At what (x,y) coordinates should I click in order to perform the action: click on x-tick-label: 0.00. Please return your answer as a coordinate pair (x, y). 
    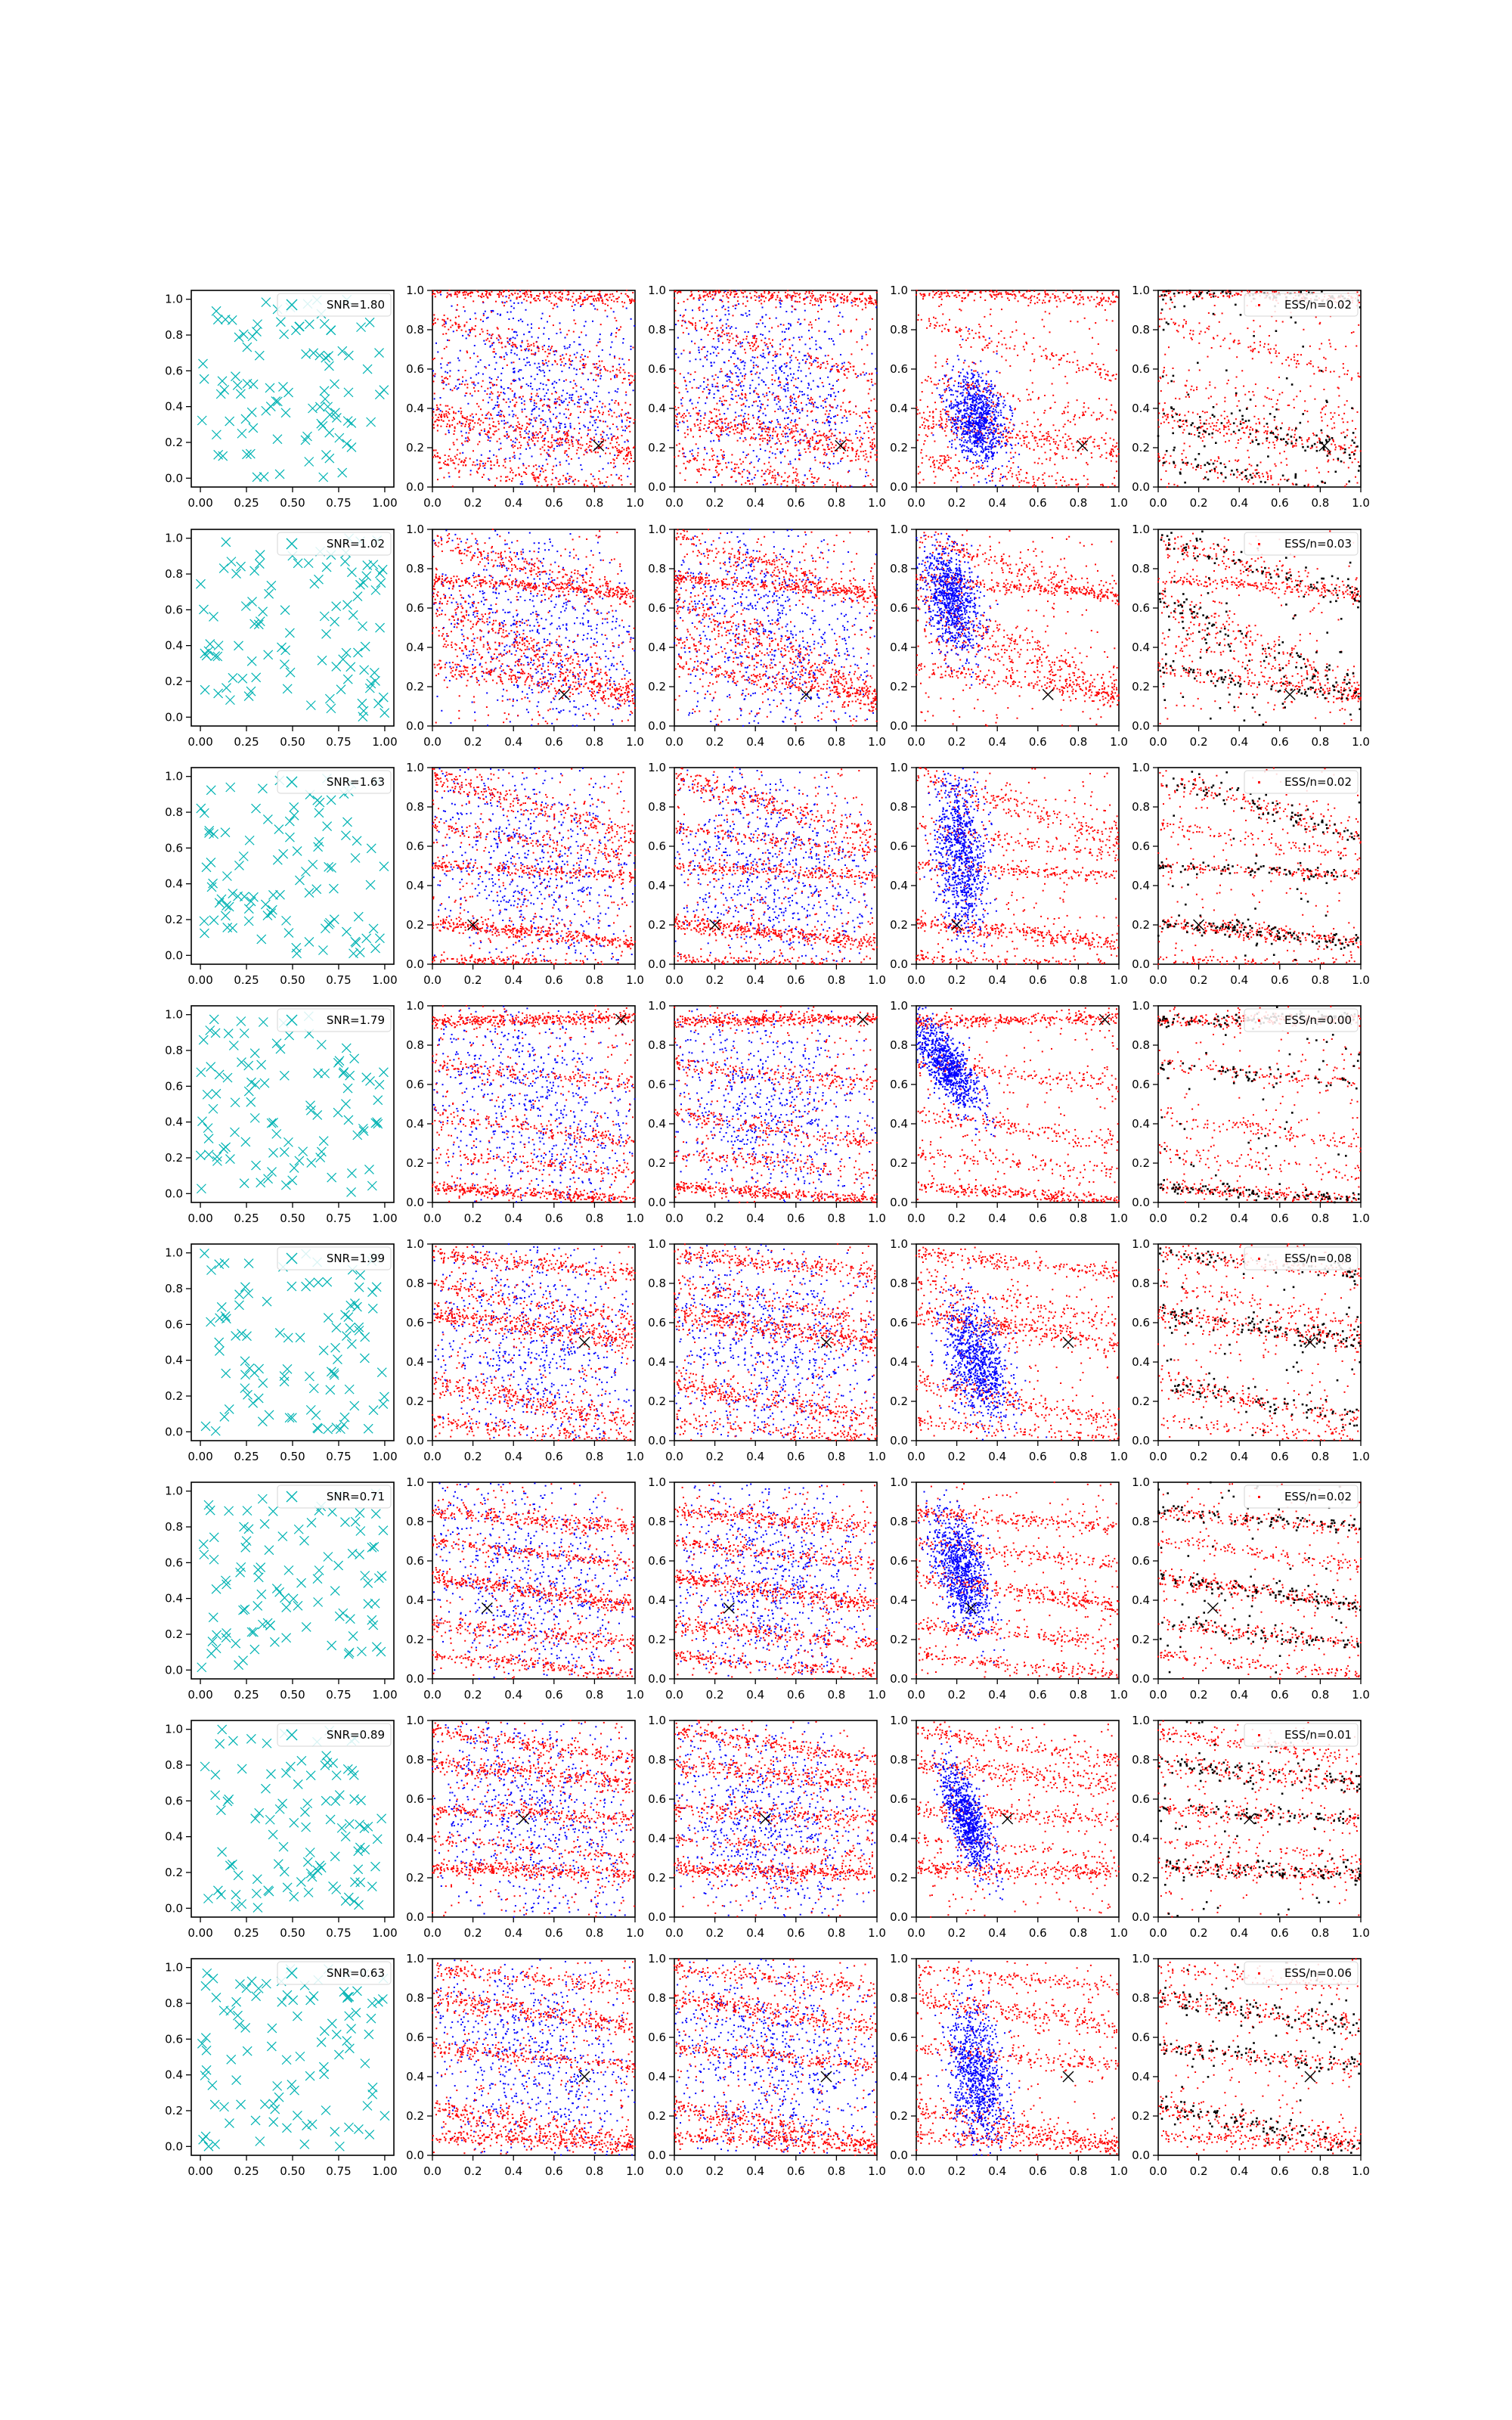
    Looking at the image, I should click on (200, 503).